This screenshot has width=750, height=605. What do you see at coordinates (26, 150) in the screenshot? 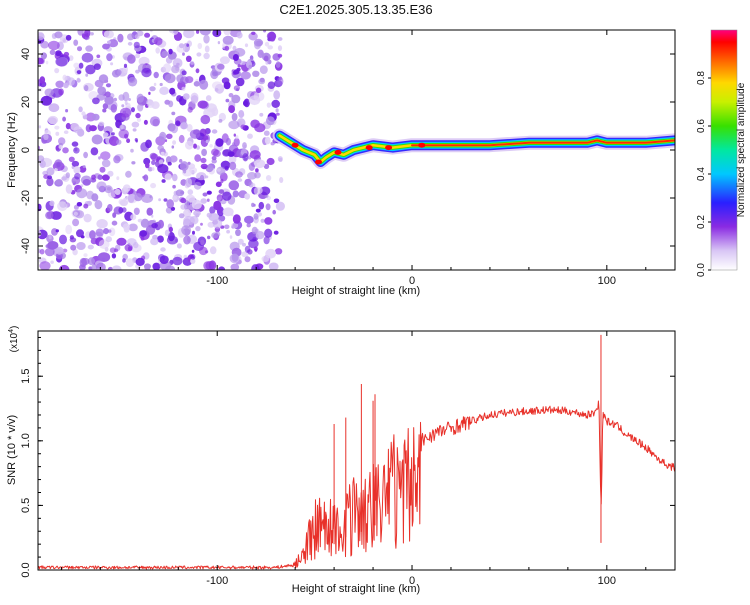
I see `y-tick-label: 0` at bounding box center [26, 150].